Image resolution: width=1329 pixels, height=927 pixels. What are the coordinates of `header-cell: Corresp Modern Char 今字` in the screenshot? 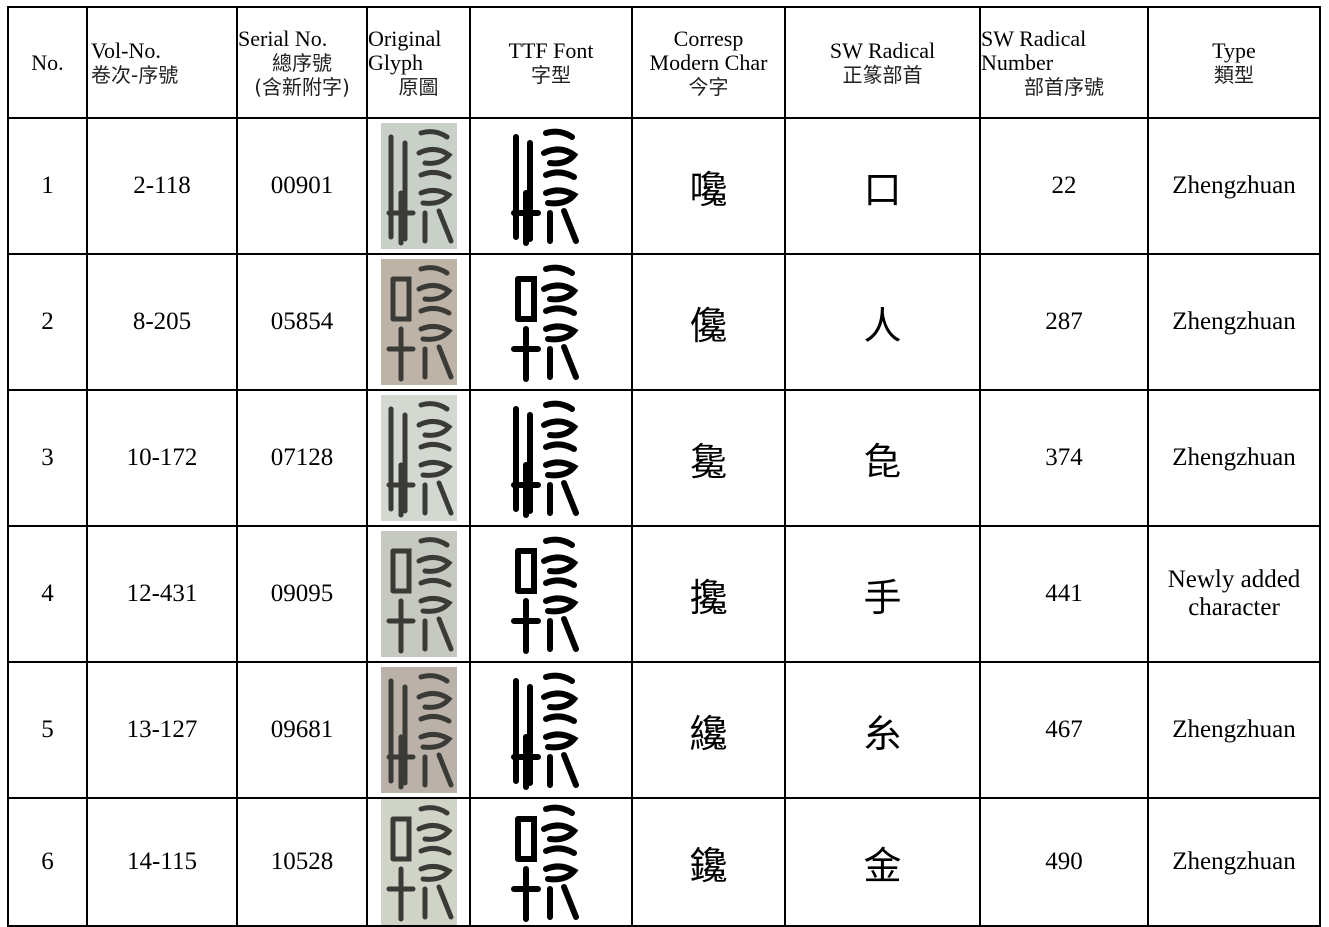 It's located at (708, 62).